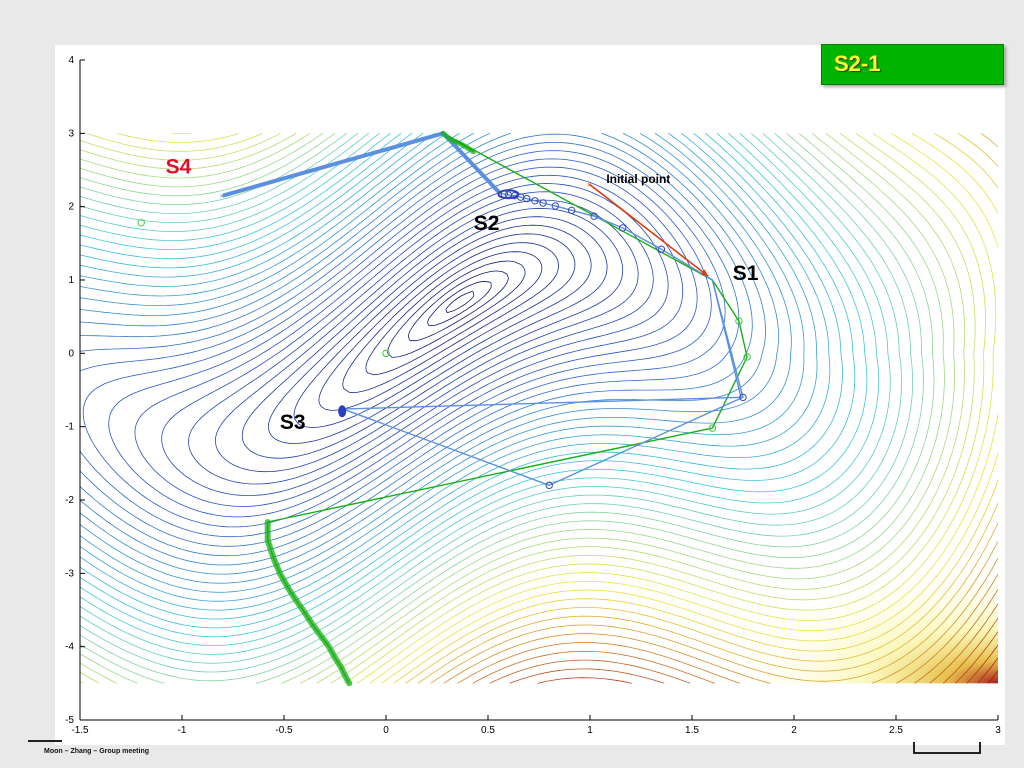 This screenshot has height=768, width=1024. Describe the element at coordinates (71, 353) in the screenshot. I see `y-tick-label: 0` at that location.